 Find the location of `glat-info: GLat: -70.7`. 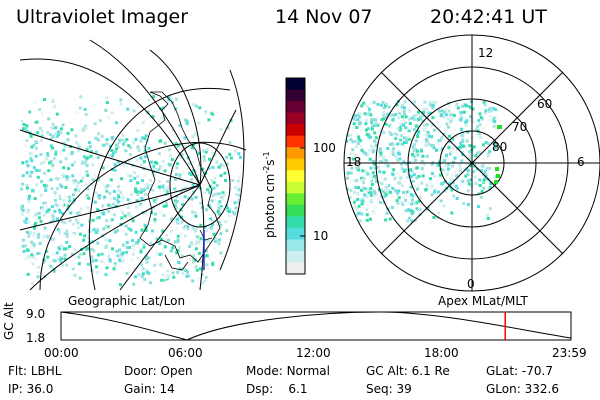

glat-info: GLat: -70.7 is located at coordinates (519, 371).